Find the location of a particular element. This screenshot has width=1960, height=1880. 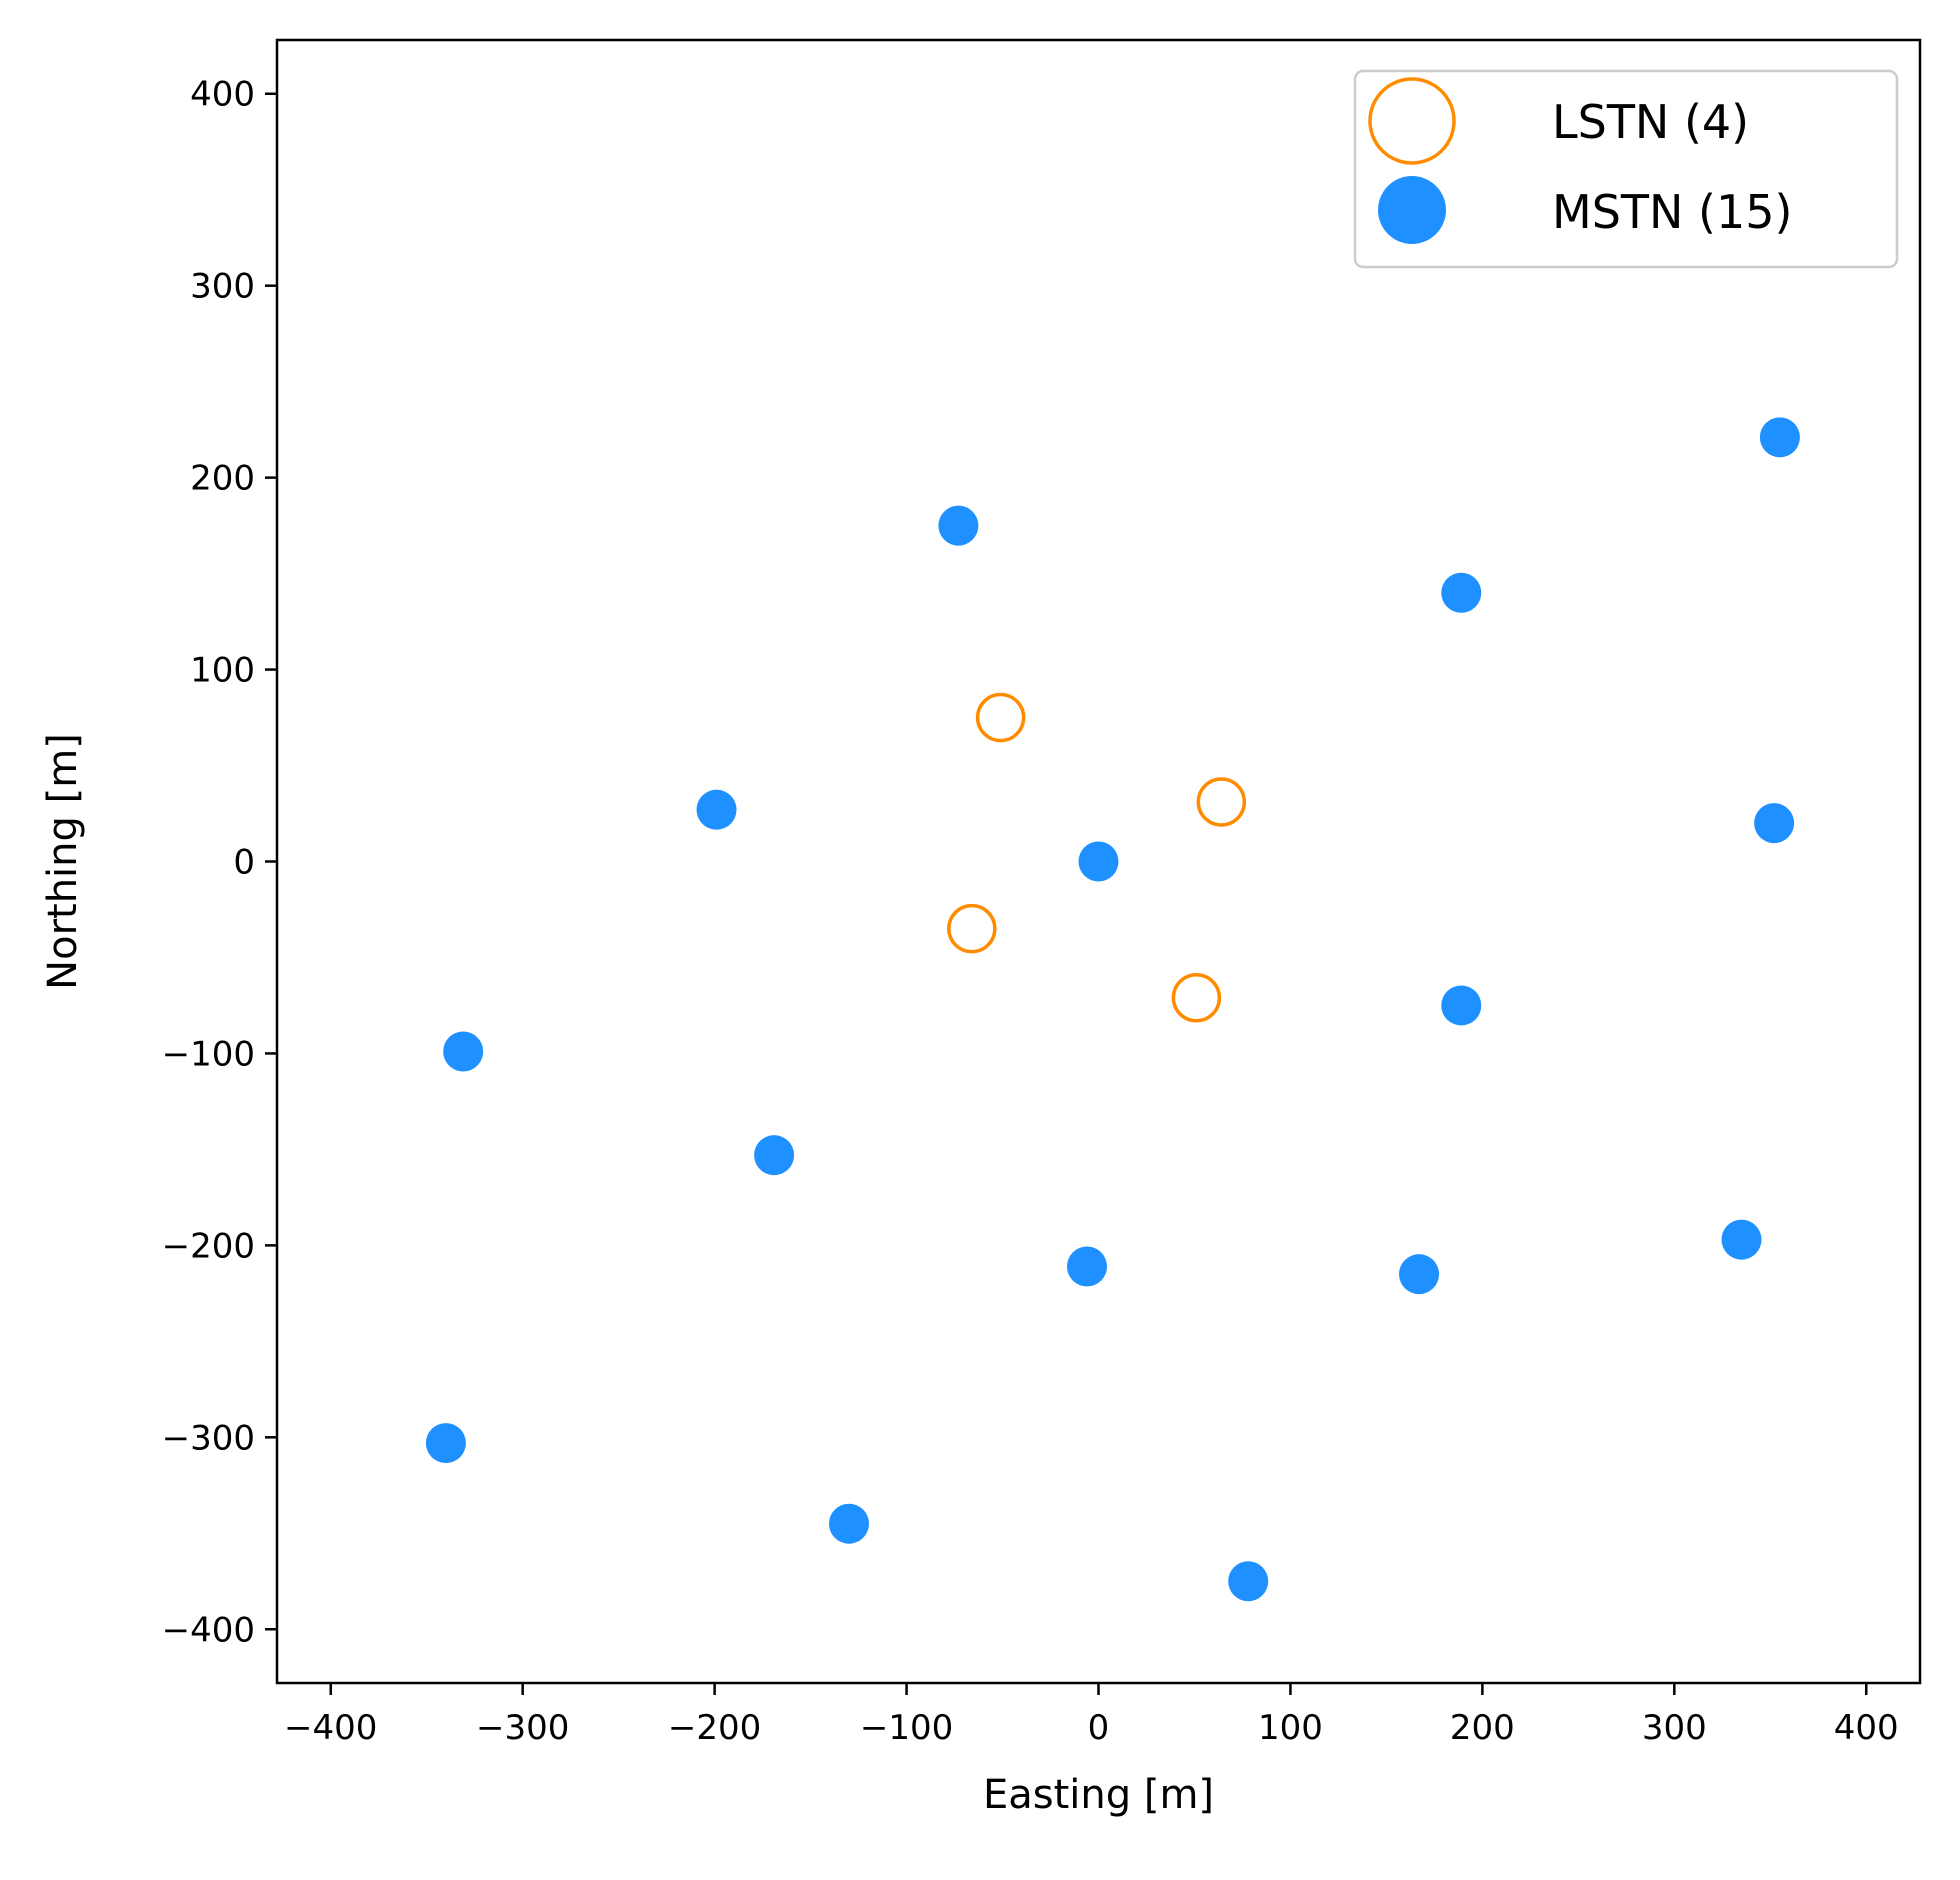

x-axis: −400 −300 −200 −100 0 100 200 300 400 is located at coordinates (1091, 1715).